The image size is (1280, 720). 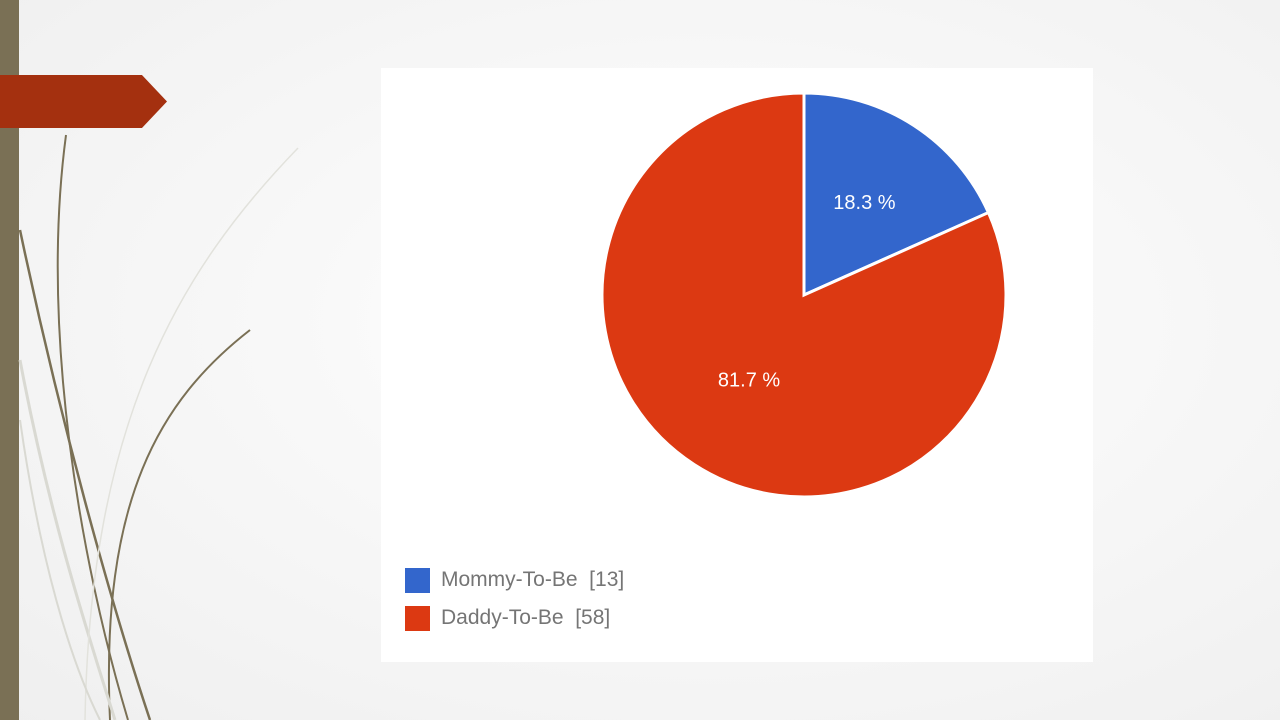 I want to click on legend: Mommy-To-Be [13] Daddy-To-Be [58], so click(x=514, y=599).